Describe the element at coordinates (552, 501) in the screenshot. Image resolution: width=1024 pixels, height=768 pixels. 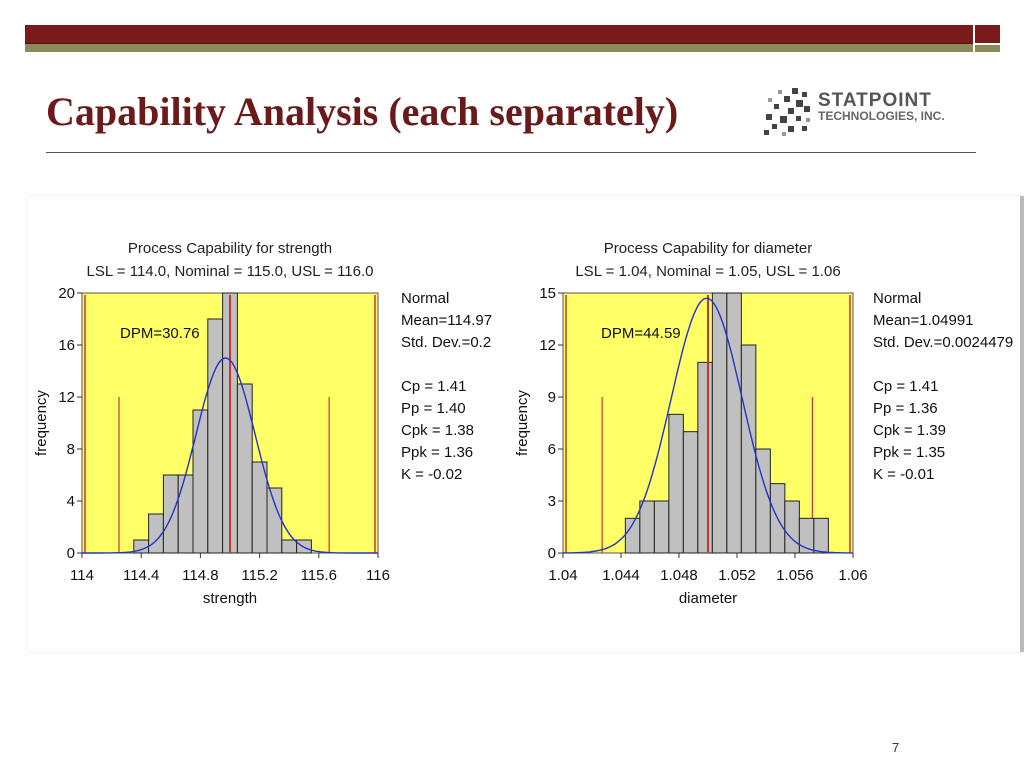
I see `y-tick-label: 3` at that location.